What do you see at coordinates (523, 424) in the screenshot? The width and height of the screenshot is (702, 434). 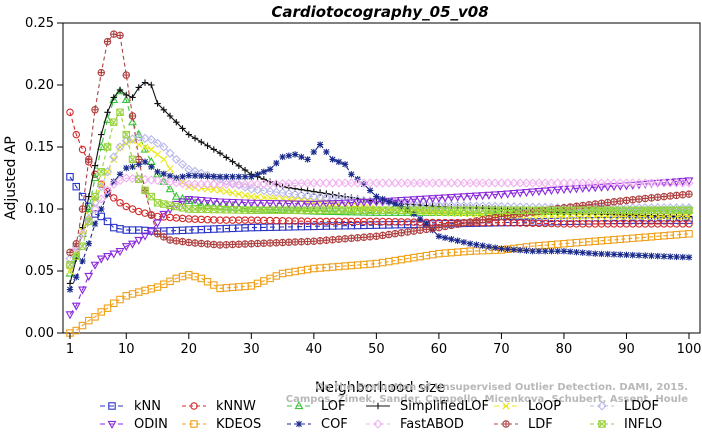 I see `legend-item-ldf: LDF` at bounding box center [523, 424].